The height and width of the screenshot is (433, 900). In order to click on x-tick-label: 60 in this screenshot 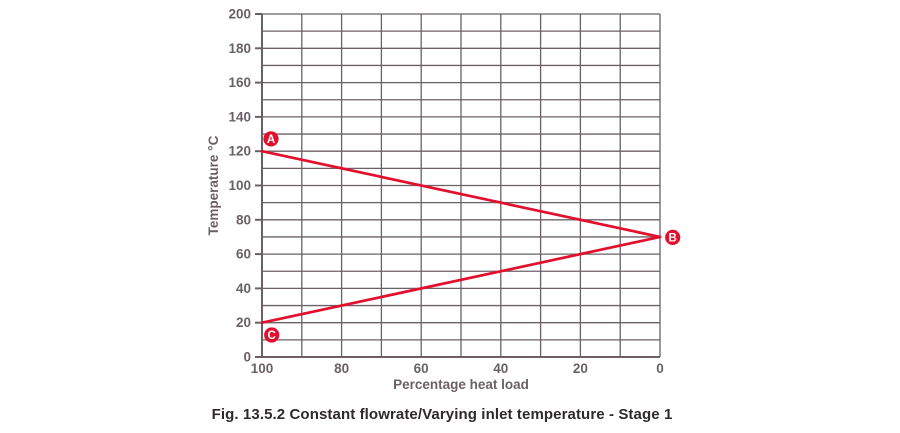, I will do `click(421, 368)`.